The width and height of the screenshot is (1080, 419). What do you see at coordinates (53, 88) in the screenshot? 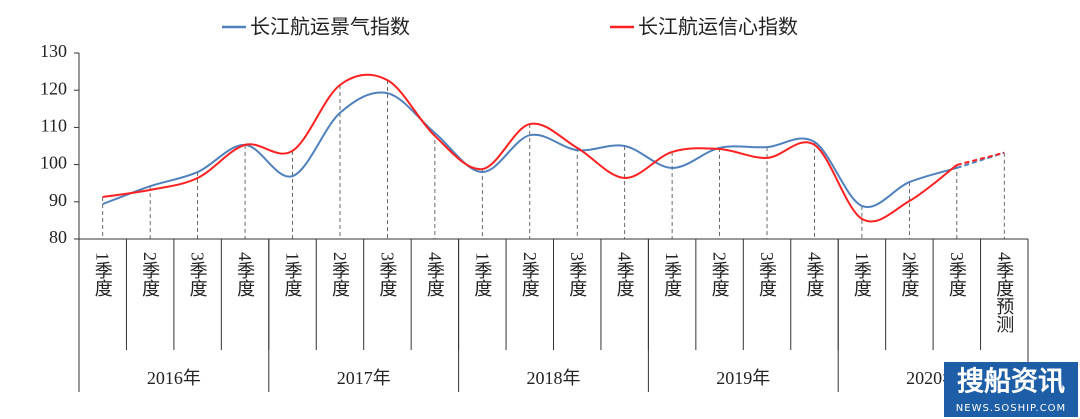
I see `y-tick-label: 120` at bounding box center [53, 88].